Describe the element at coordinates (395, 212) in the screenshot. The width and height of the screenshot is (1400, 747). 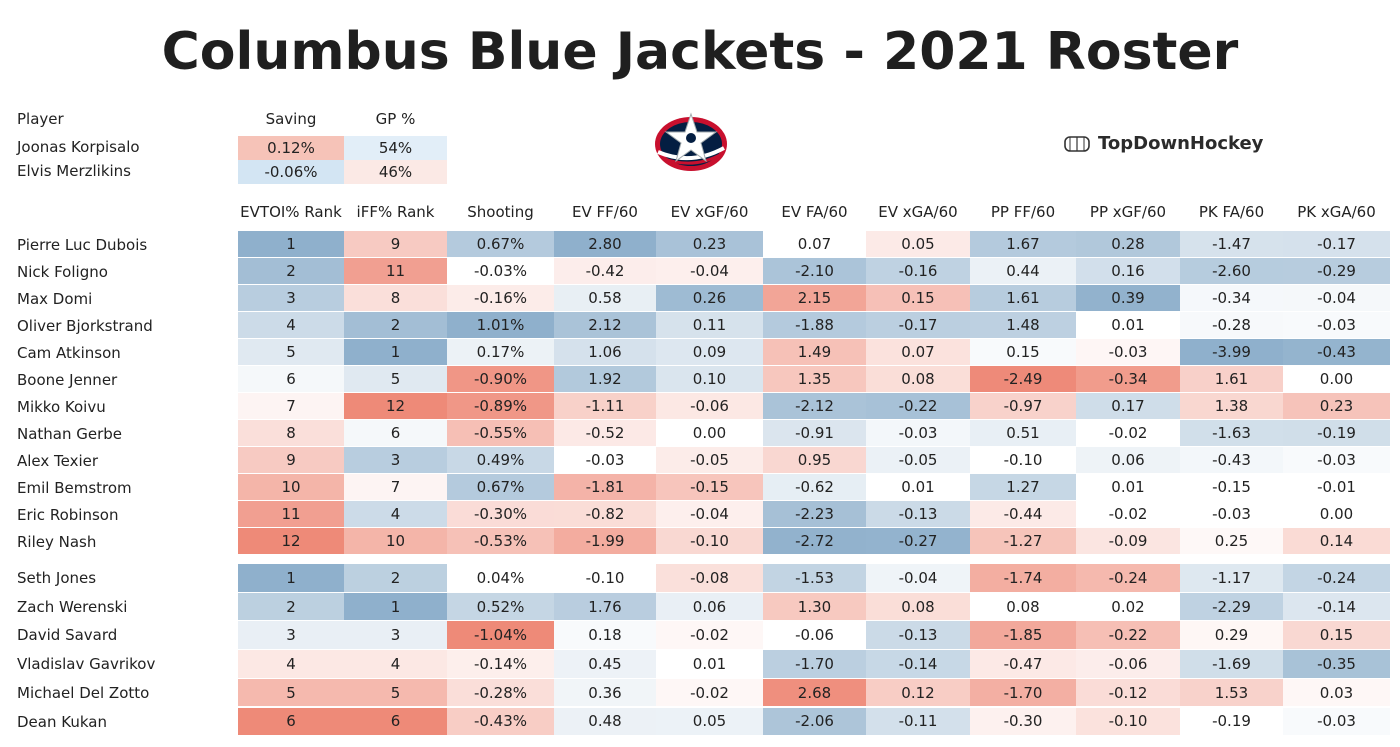
I see `column-header: iFF% Rank` at that location.